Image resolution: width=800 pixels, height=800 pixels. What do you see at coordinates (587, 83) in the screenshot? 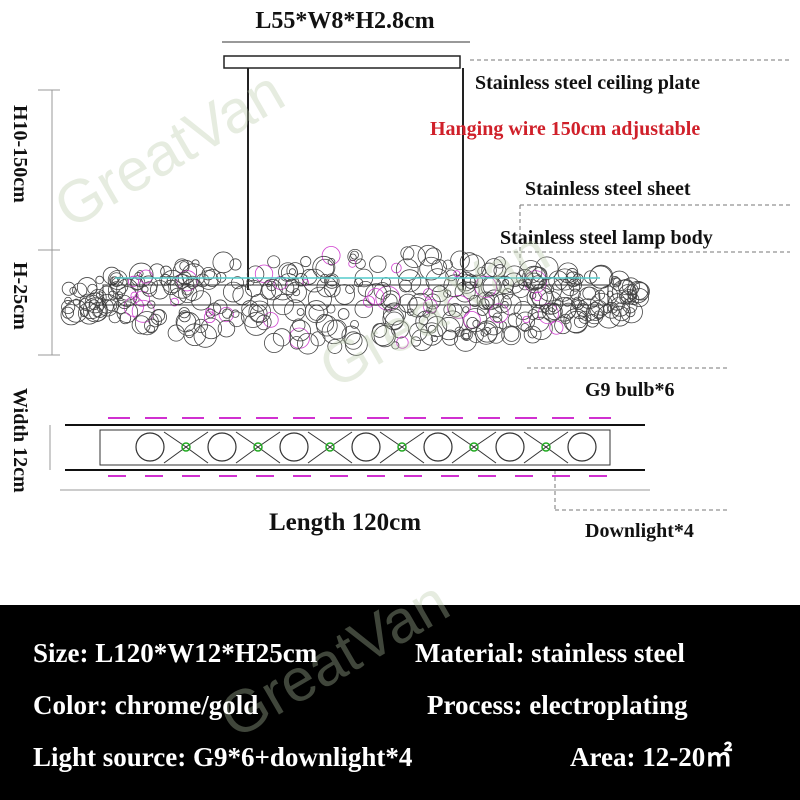
I see `callout: Stainless steel ceiling plate` at bounding box center [587, 83].